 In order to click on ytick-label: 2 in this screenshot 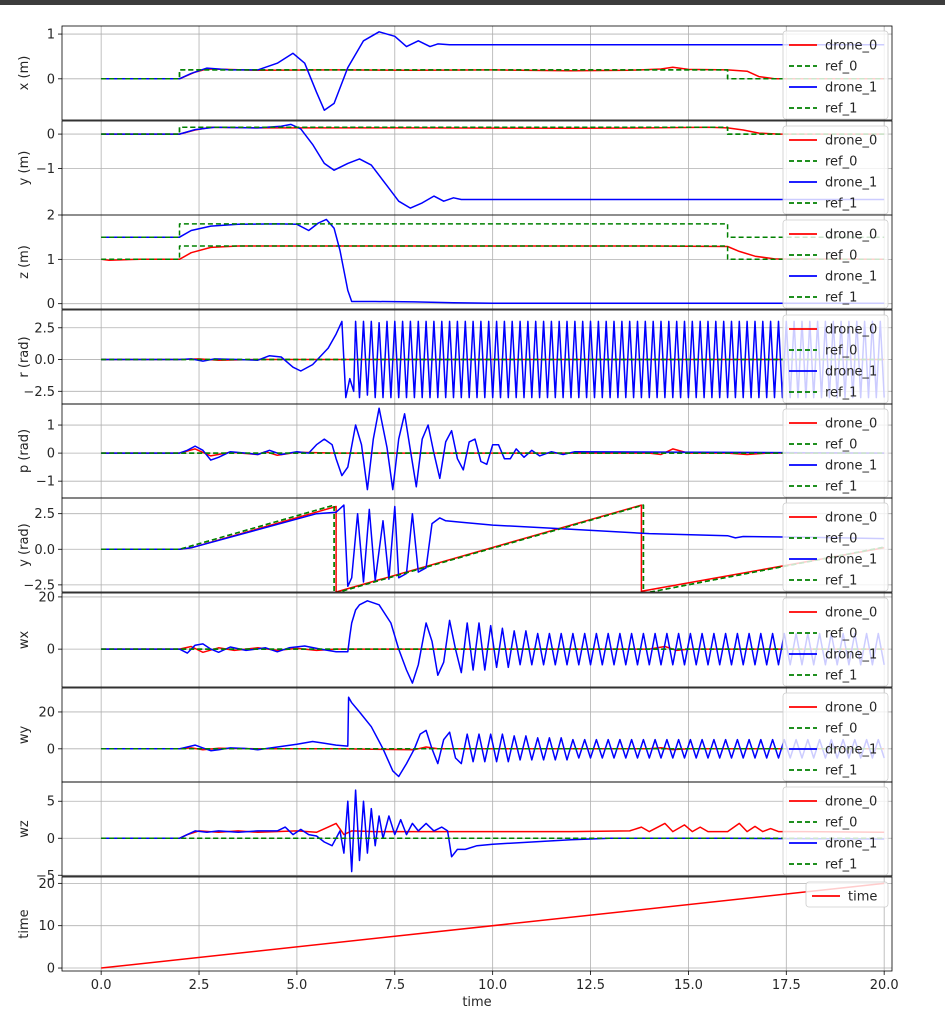, I will do `click(51, 216)`.